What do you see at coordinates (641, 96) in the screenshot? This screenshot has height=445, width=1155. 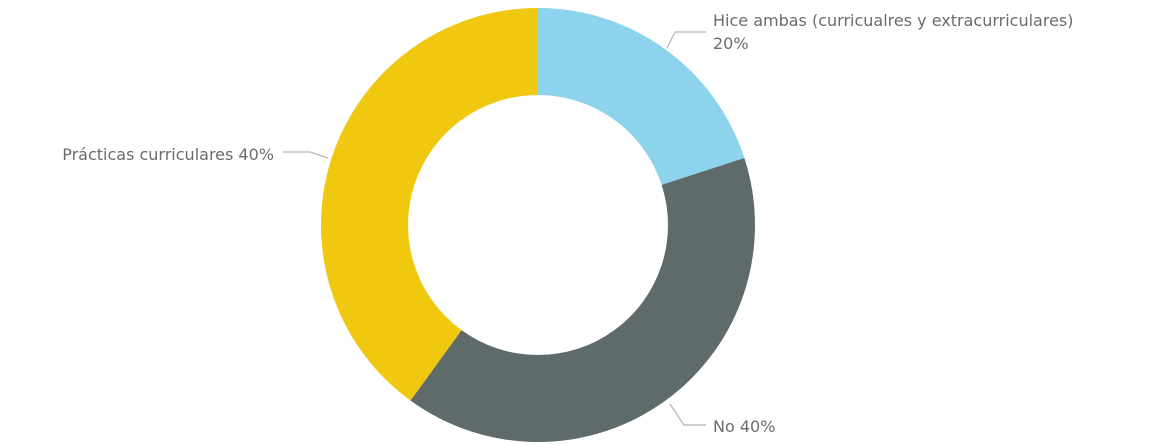 I see `donut-slice-hice-ambas-curricualres-y-extracurriculares` at bounding box center [641, 96].